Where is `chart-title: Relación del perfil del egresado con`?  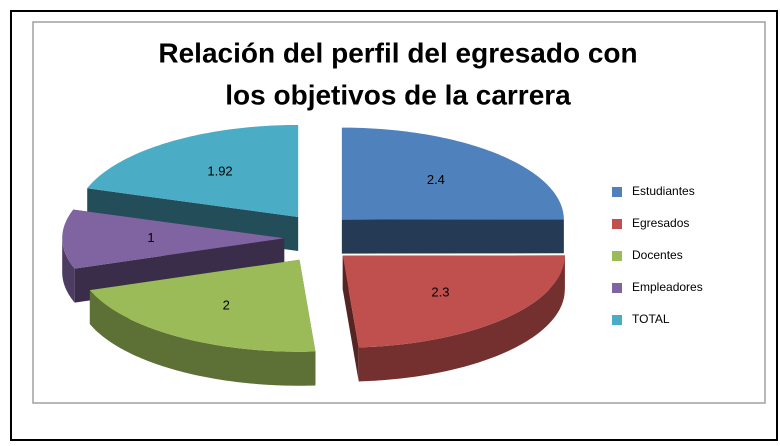 chart-title: Relación del perfil del egresado con is located at coordinates (397, 52).